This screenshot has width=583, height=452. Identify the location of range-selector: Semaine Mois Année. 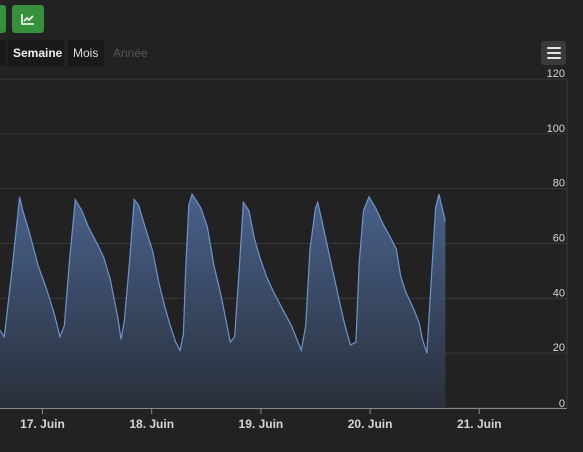
(291, 53).